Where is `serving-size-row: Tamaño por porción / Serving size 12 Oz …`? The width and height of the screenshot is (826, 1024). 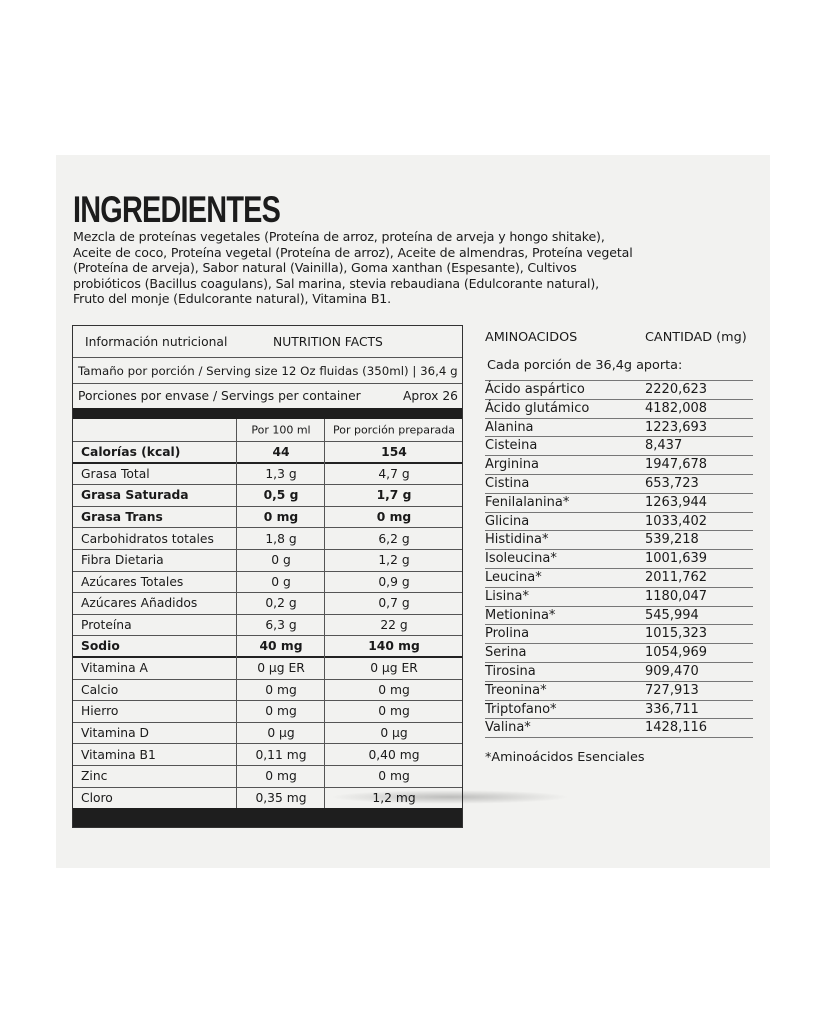 serving-size-row: Tamaño por porción / Serving size 12 Oz … is located at coordinates (267, 371).